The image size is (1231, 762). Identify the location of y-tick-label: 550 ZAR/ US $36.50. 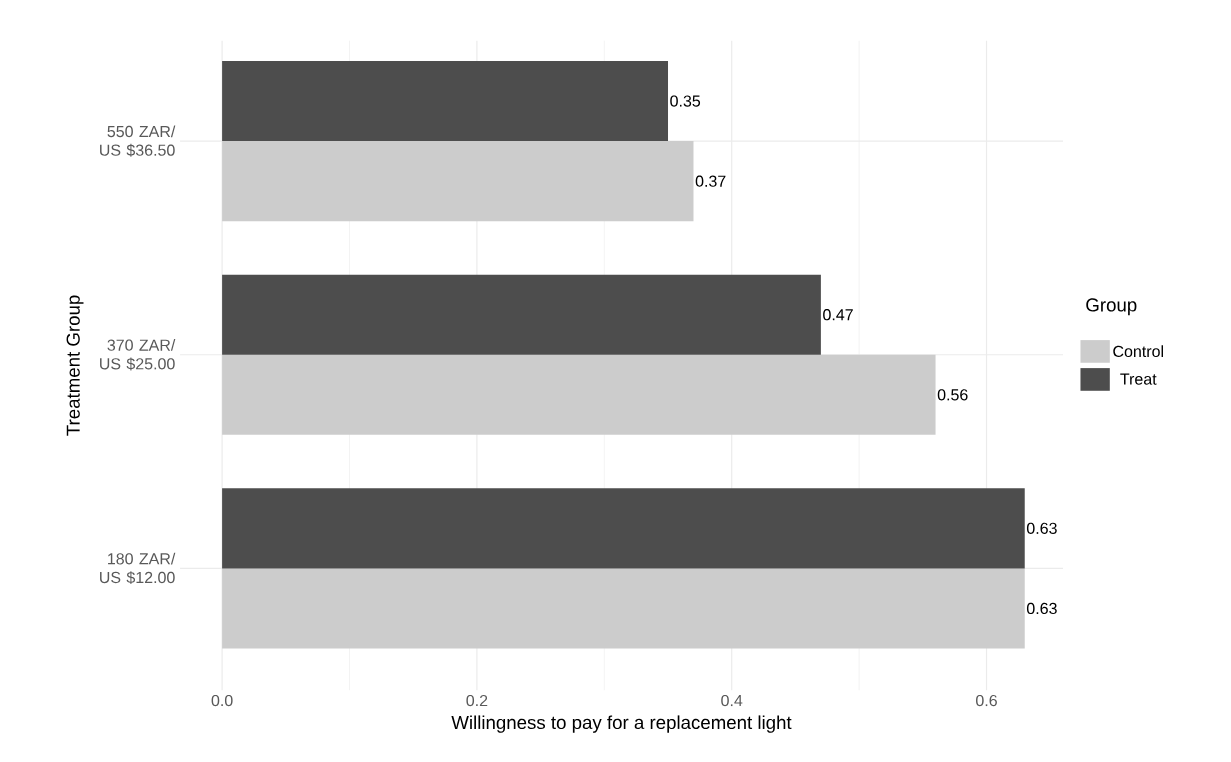
(138, 141).